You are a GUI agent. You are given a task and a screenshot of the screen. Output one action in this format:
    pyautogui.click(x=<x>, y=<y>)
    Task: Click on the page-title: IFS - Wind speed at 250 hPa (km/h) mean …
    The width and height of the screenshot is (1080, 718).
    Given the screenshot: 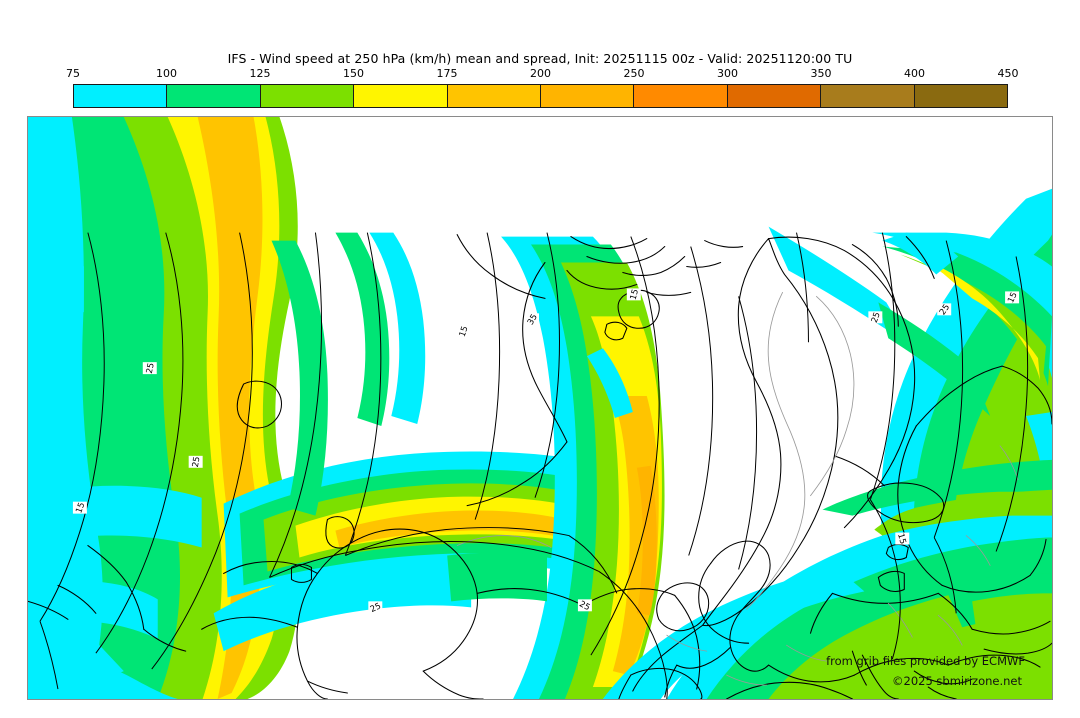 What is the action you would take?
    pyautogui.click(x=540, y=58)
    